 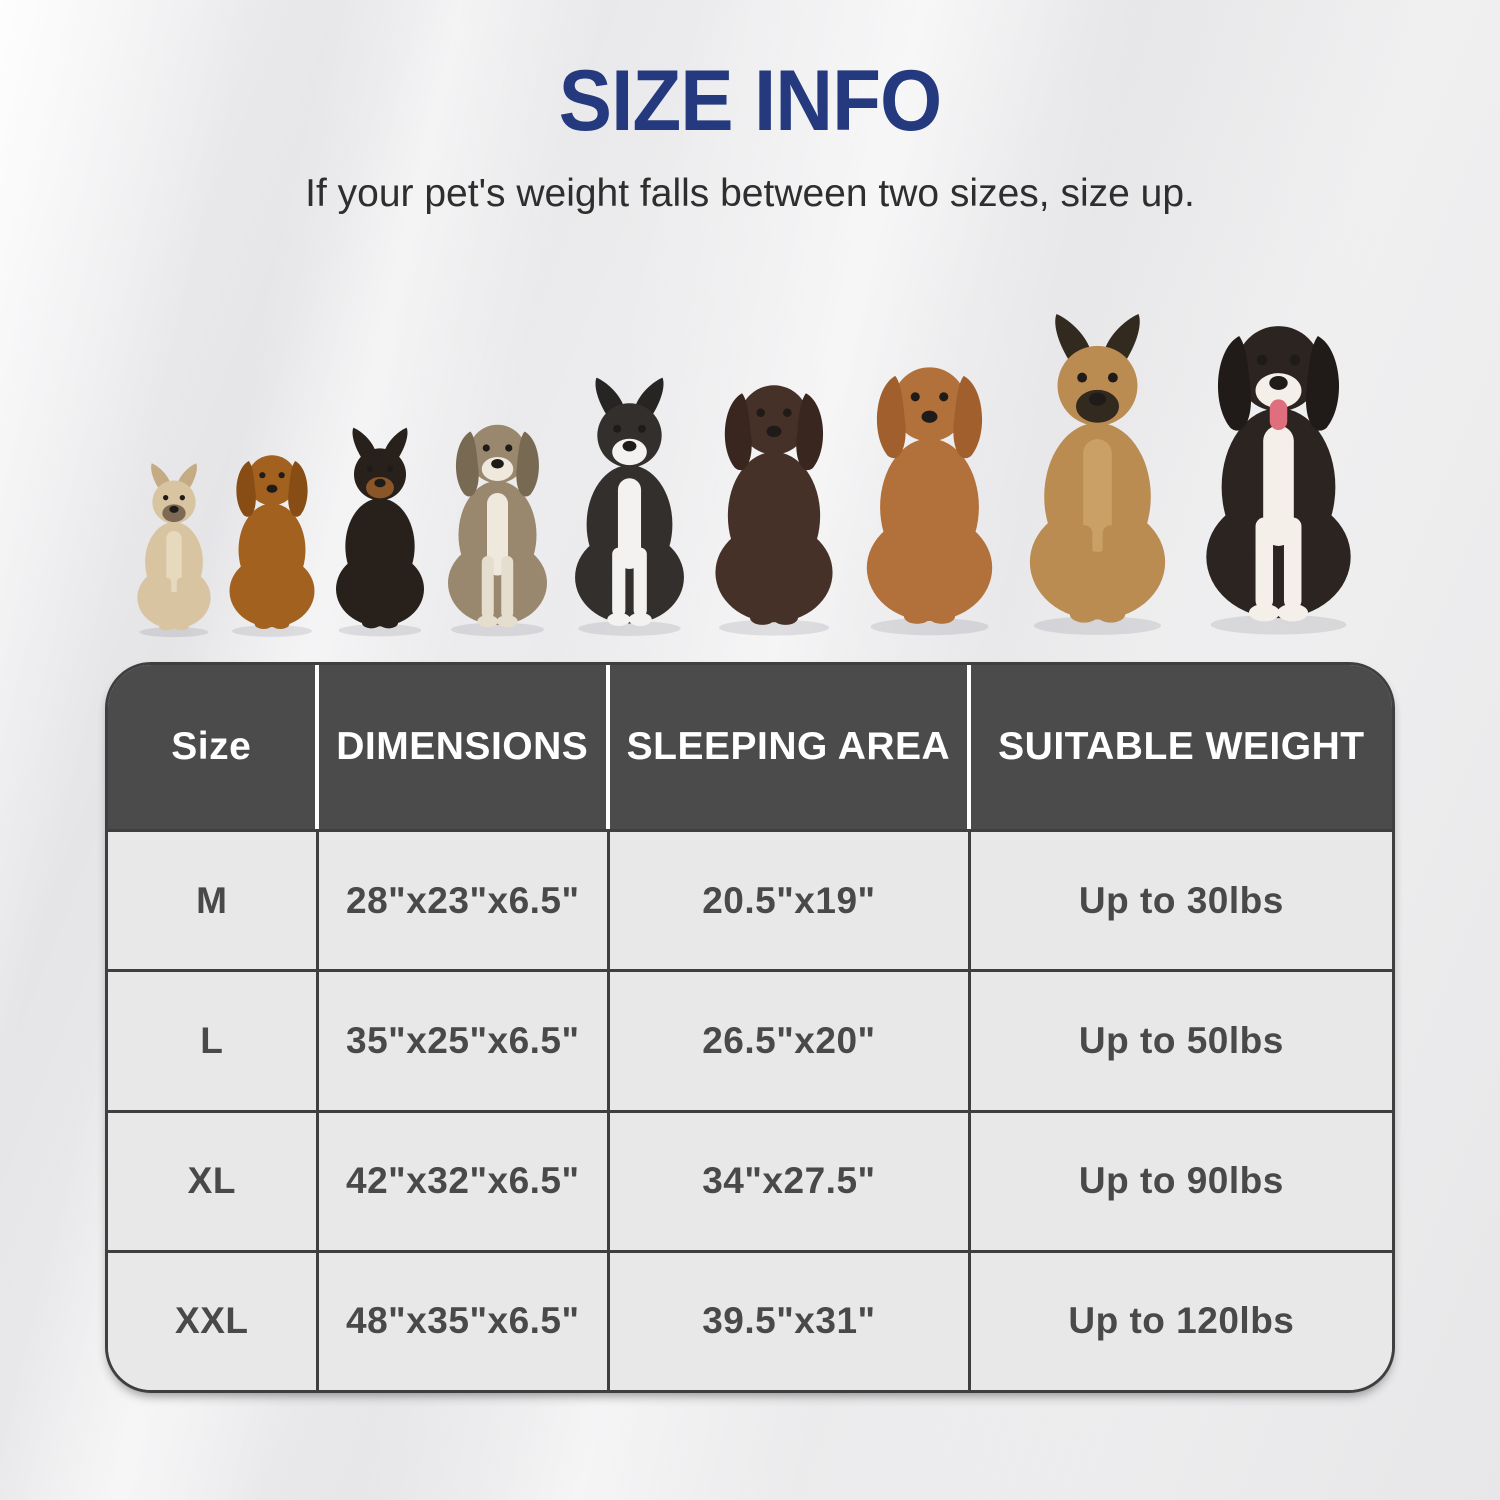 I want to click on dog-vizsla, so click(x=929, y=488).